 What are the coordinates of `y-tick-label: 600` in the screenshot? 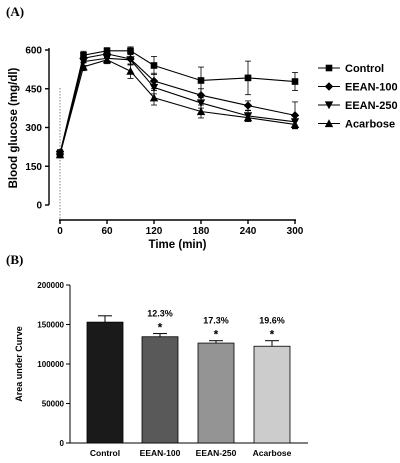 It's located at (33, 51).